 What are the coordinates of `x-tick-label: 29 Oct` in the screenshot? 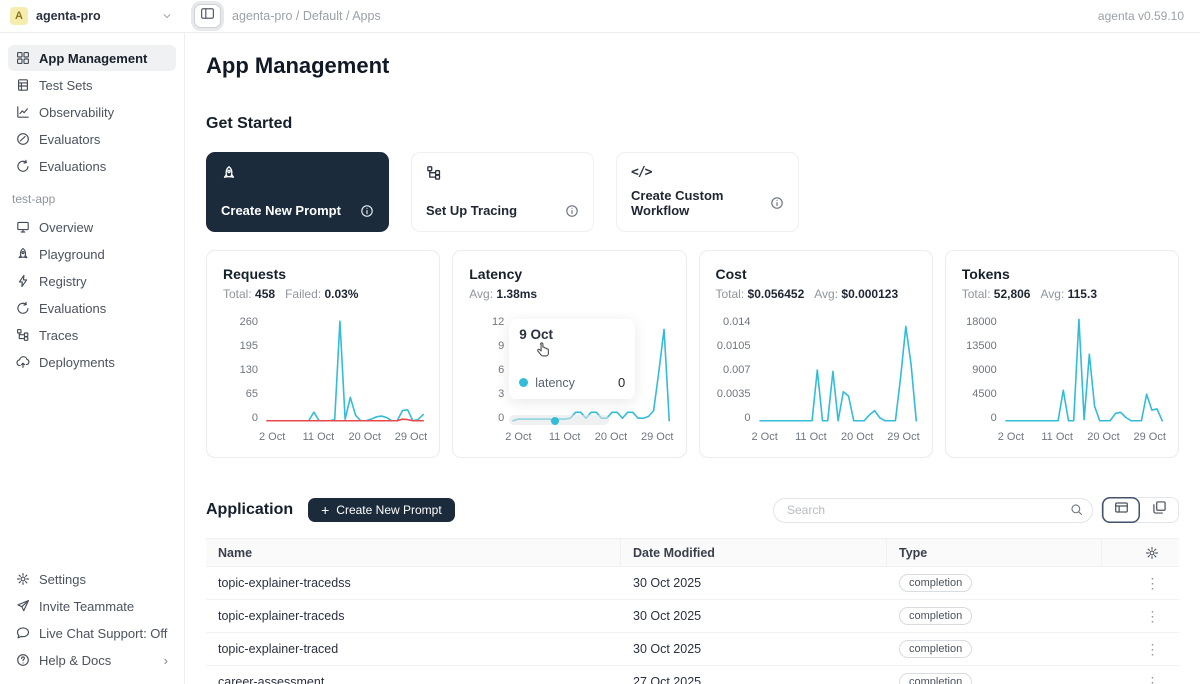 It's located at (903, 437).